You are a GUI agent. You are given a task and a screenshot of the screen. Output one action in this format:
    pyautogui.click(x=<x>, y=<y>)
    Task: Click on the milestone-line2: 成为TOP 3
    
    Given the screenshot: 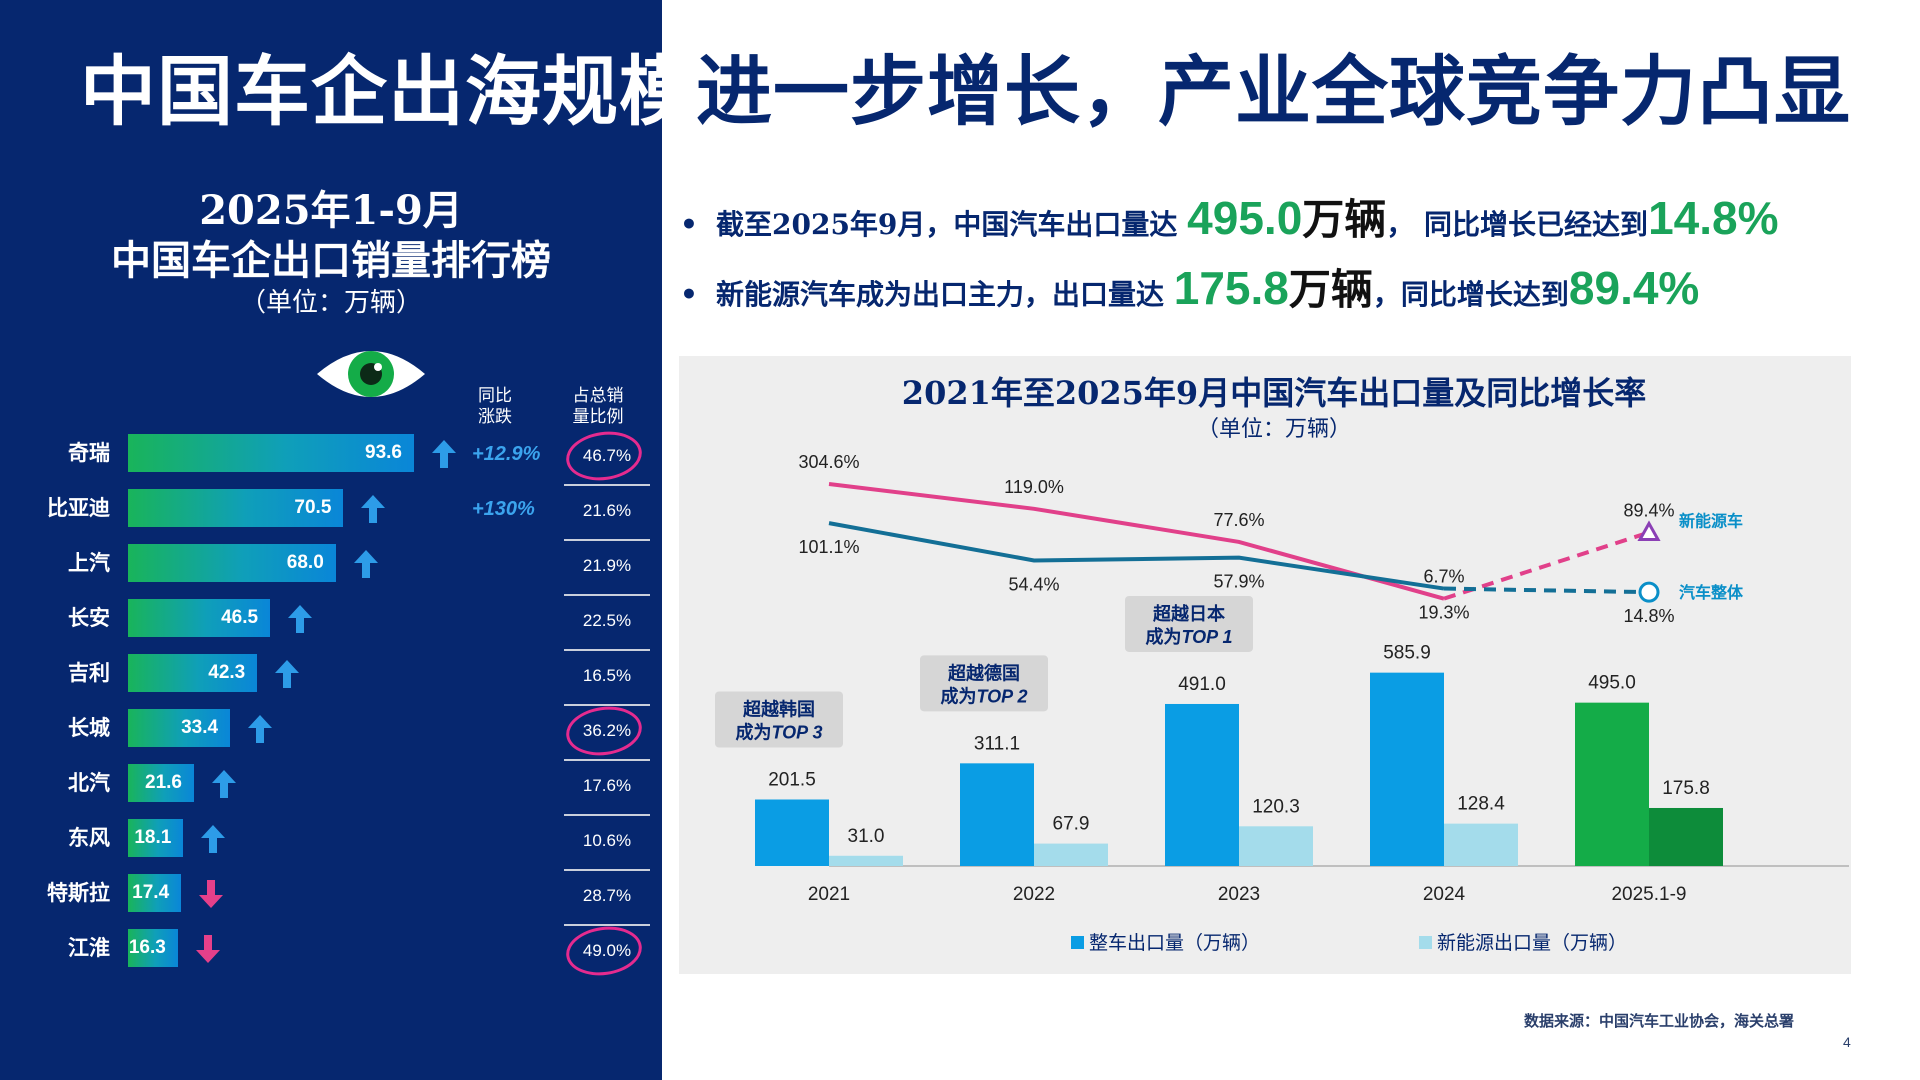 What is the action you would take?
    pyautogui.click(x=778, y=733)
    